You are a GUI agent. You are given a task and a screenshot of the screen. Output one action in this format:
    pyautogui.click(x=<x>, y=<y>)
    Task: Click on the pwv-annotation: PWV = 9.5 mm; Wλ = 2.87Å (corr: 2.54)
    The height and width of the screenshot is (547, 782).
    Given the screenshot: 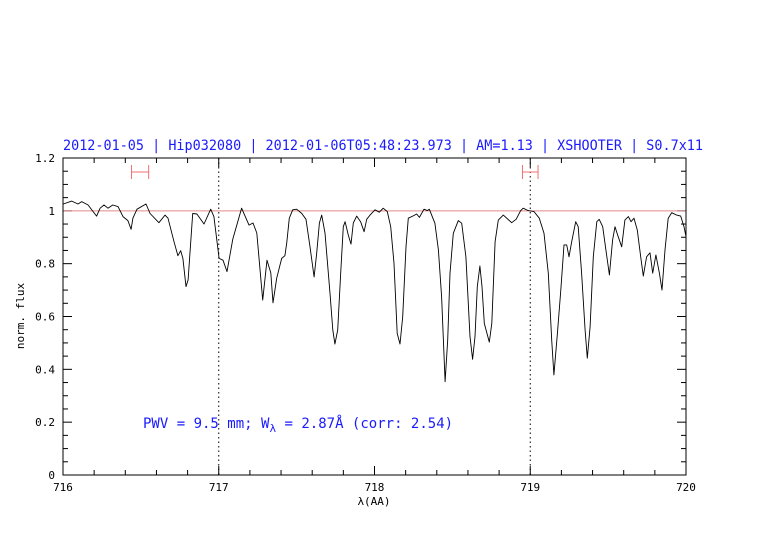 What is the action you would take?
    pyautogui.click(x=298, y=425)
    